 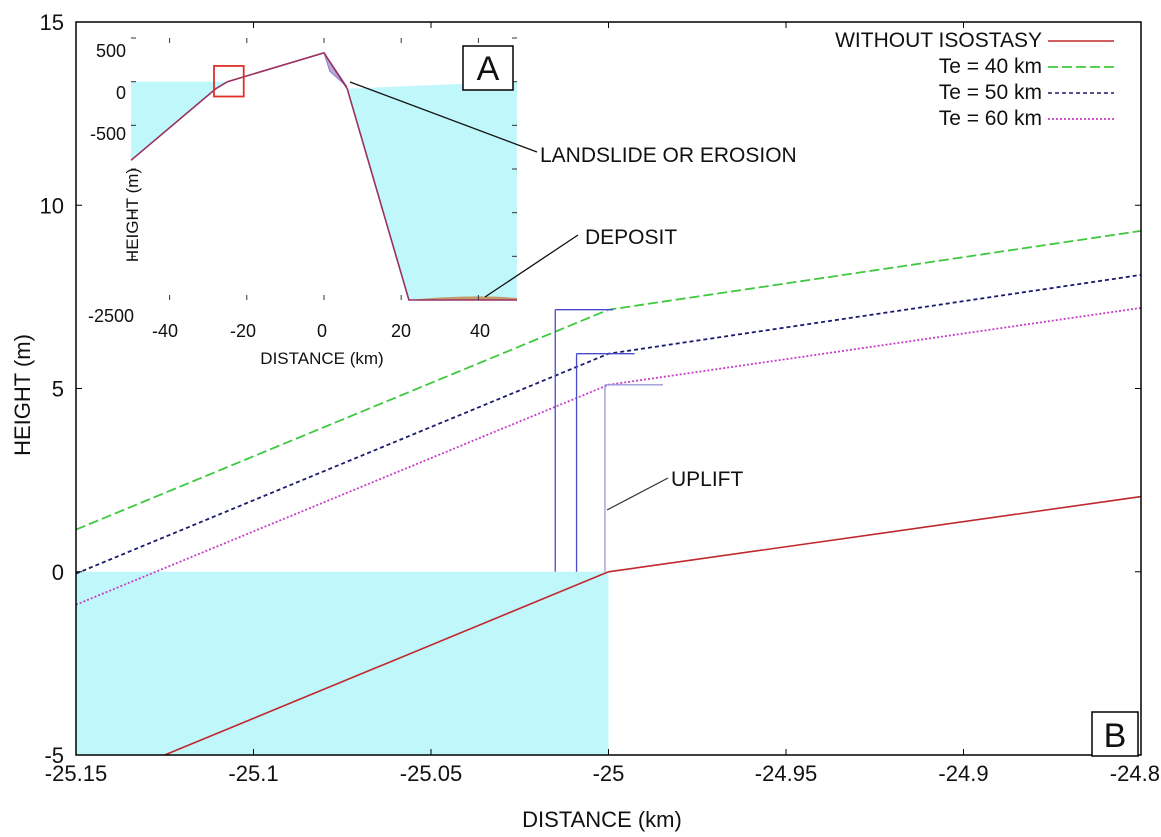 I want to click on panel-label-b-box, so click(x=1115, y=734).